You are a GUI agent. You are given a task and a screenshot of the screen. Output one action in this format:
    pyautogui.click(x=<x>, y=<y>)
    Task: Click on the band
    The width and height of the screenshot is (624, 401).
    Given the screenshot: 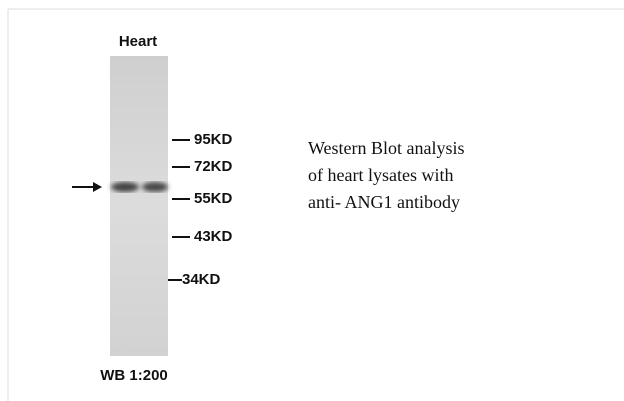 What is the action you would take?
    pyautogui.click(x=139, y=187)
    